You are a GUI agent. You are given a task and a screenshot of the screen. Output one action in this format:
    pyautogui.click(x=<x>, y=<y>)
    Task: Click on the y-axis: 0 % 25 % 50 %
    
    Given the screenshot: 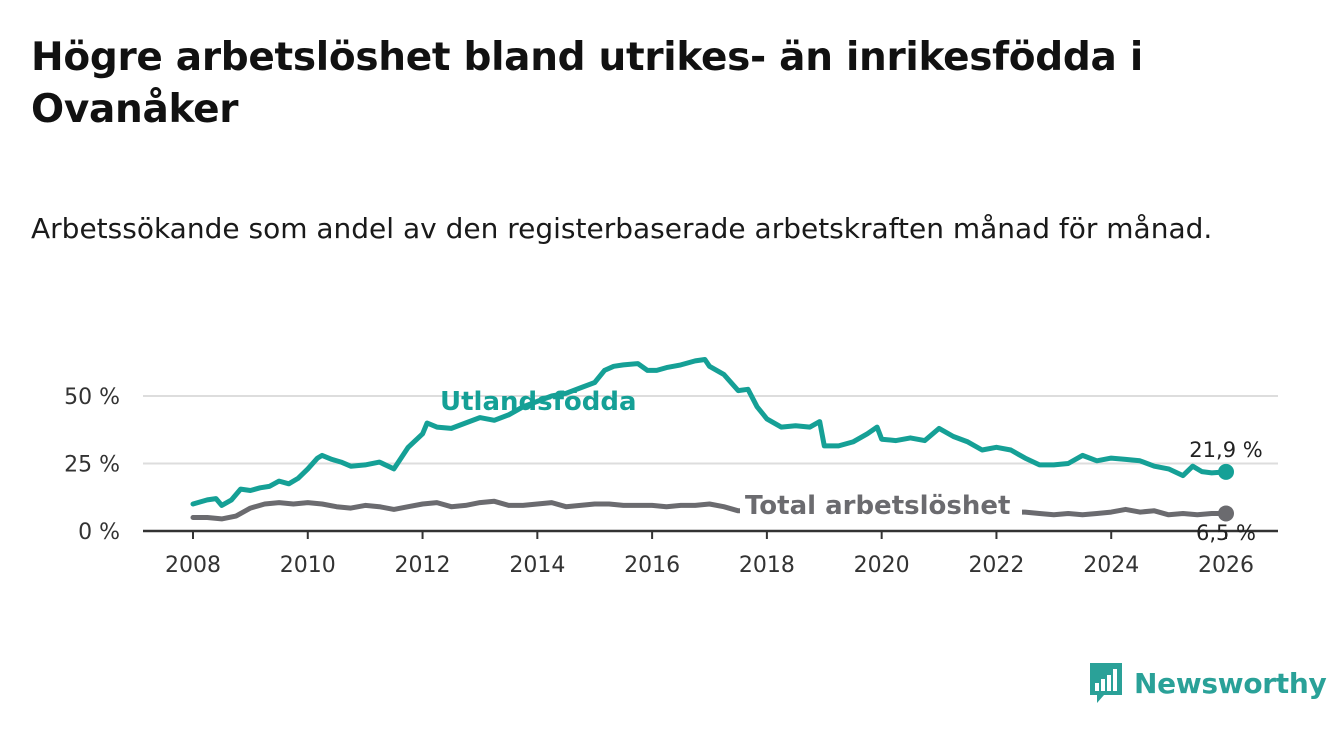 What is the action you would take?
    pyautogui.click(x=92, y=465)
    